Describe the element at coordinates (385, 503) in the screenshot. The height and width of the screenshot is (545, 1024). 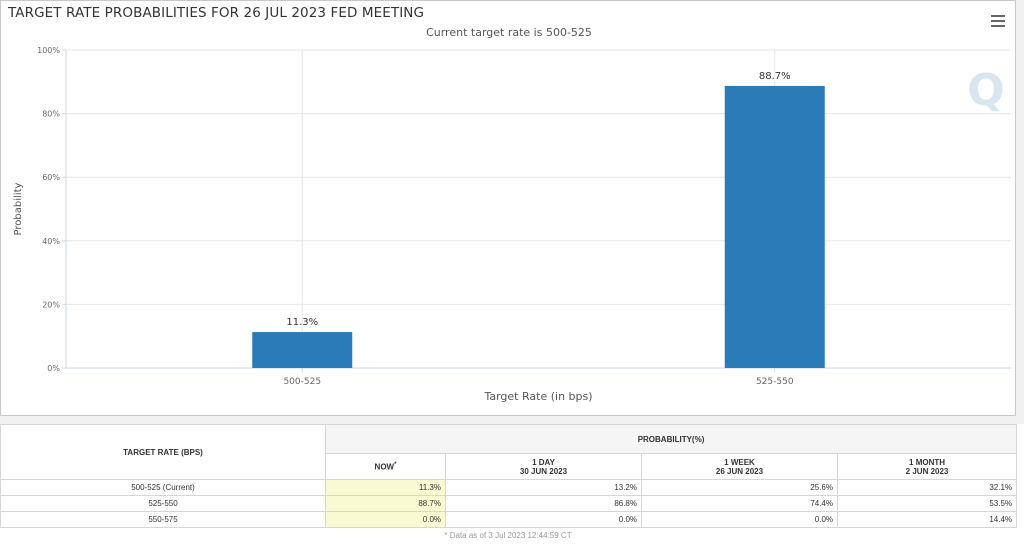
I see `probability-cell: 88.7%` at that location.